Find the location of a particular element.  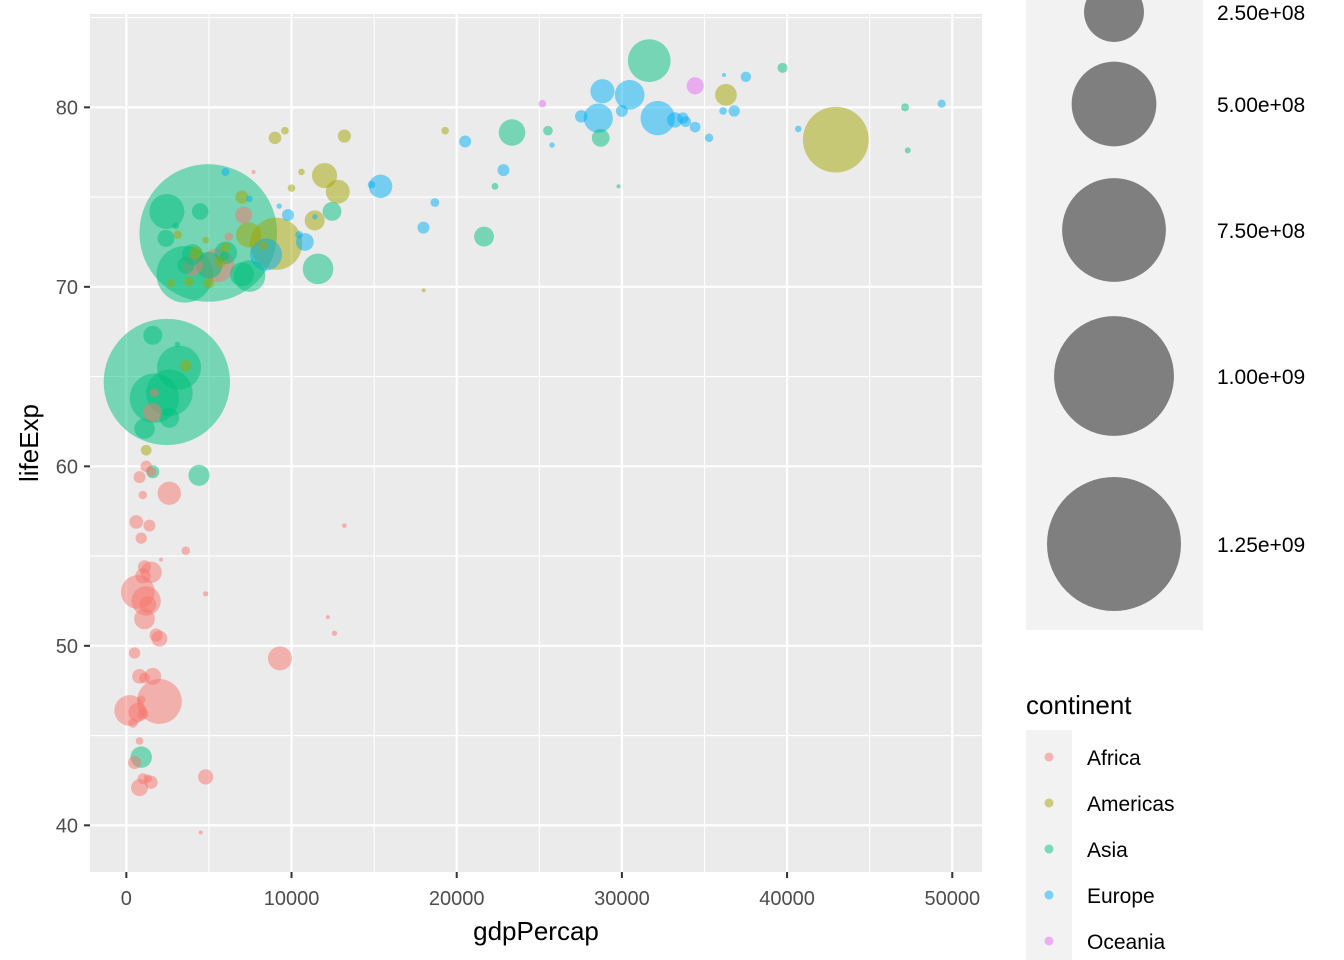

color-legend-label: Asia is located at coordinates (1107, 850).